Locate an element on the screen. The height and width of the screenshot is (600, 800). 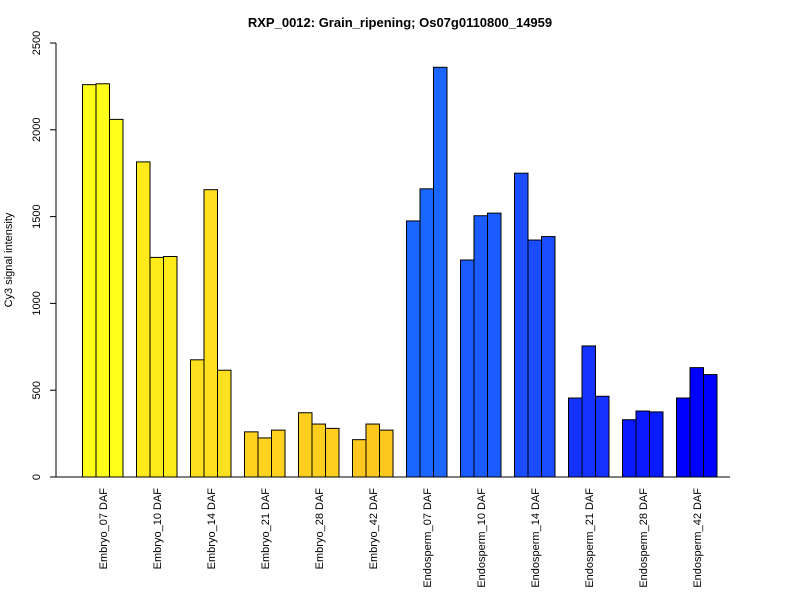
y-tick-label: 1000 is located at coordinates (37, 303).